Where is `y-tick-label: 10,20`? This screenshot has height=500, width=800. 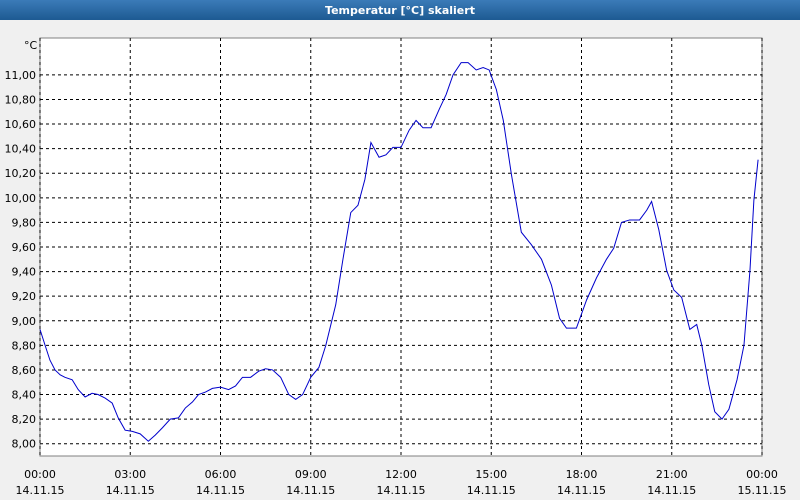
y-tick-label: 10,20 is located at coordinates (21, 173).